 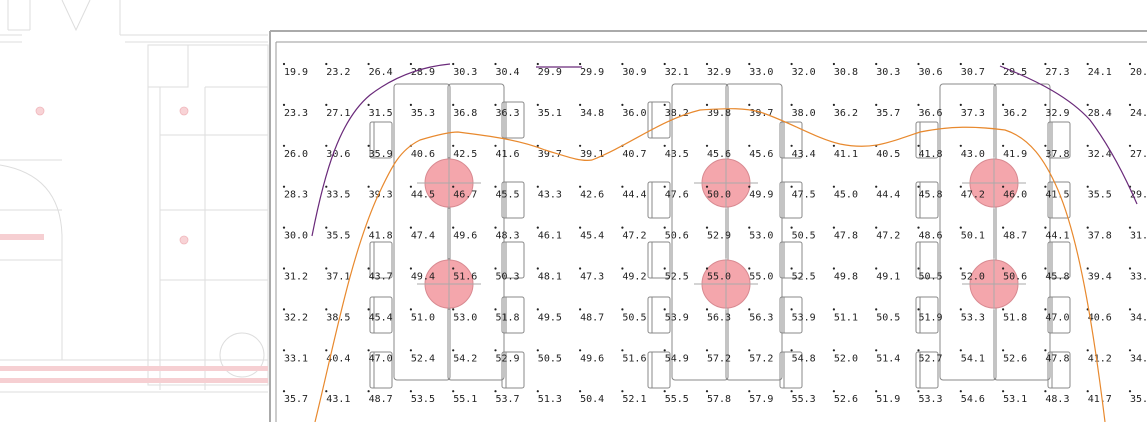 What do you see at coordinates (633, 397) in the screenshot?
I see `grid-point: 52.1` at bounding box center [633, 397].